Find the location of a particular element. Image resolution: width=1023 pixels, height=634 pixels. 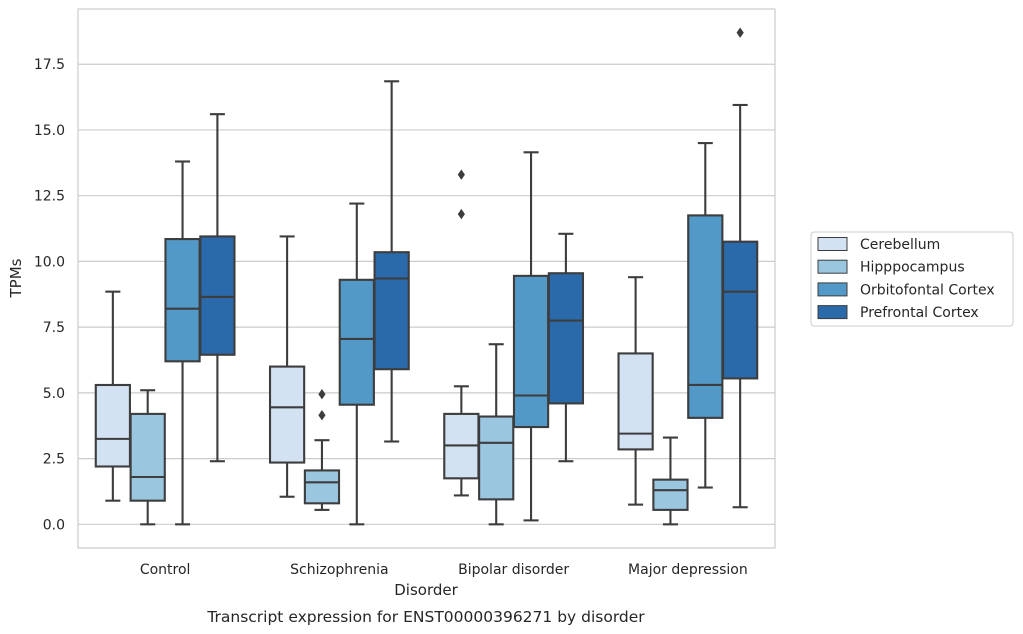

legend-item-hipppocampus: Hipppocampus is located at coordinates (891, 267).